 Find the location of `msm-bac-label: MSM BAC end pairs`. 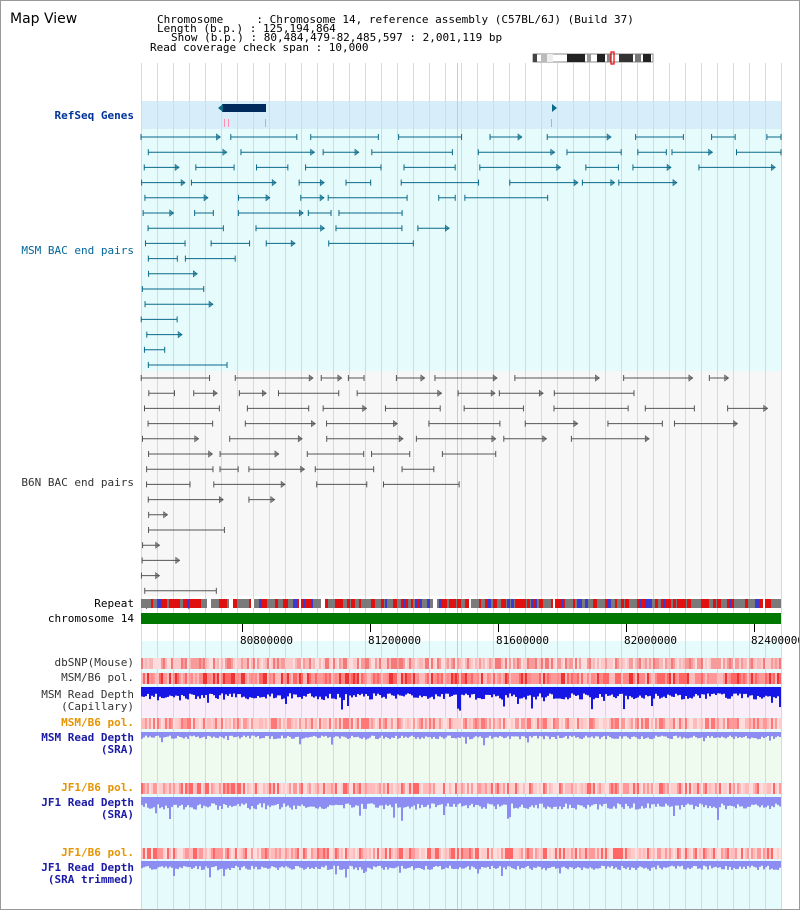

msm-bac-label: MSM BAC end pairs is located at coordinates (77, 250).